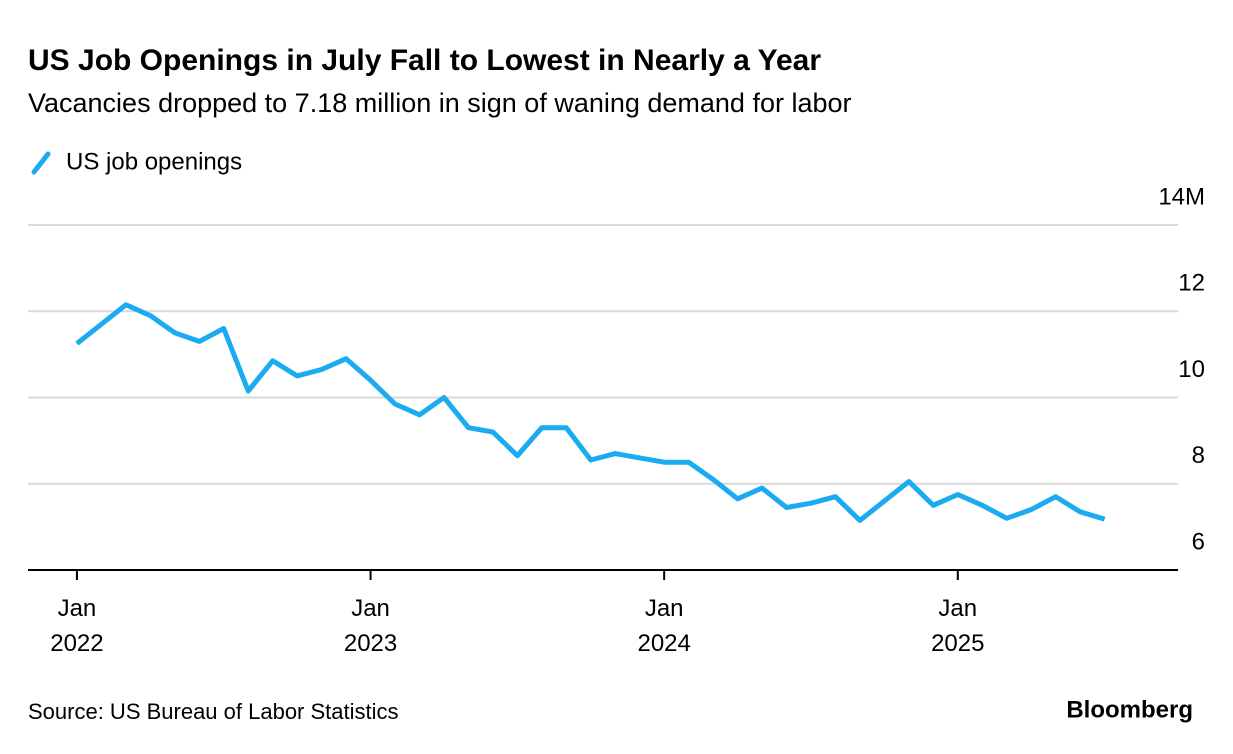 The height and width of the screenshot is (754, 1233). Describe the element at coordinates (1191, 283) in the screenshot. I see `y-tick-label: 12` at that location.